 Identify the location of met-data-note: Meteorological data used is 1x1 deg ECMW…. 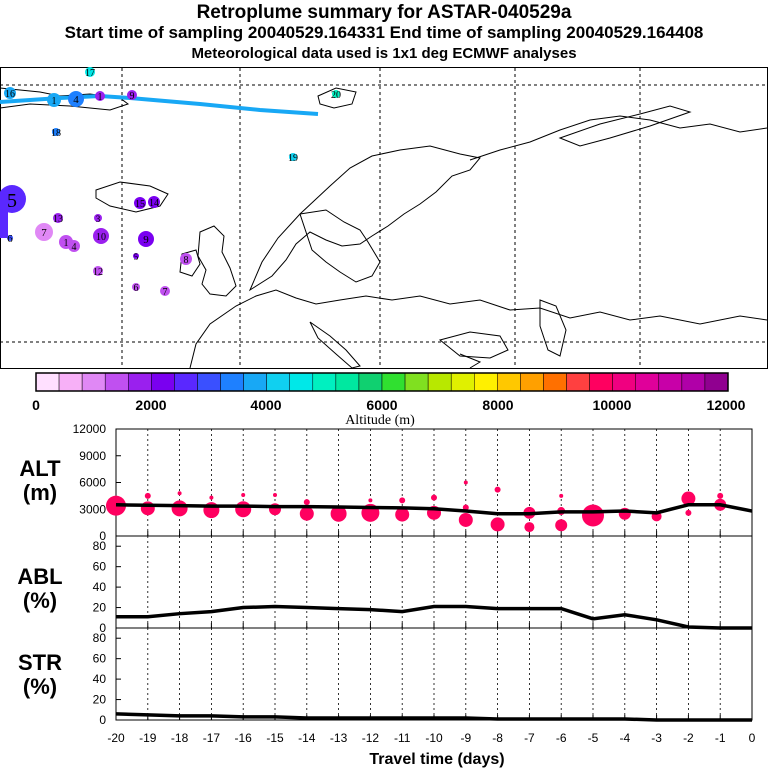
(384, 53).